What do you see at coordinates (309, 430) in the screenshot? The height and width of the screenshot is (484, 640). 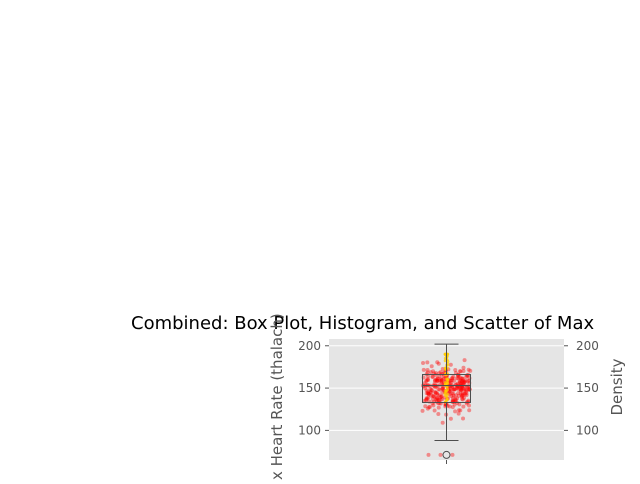 I see `y-tick-label: 100` at bounding box center [309, 430].